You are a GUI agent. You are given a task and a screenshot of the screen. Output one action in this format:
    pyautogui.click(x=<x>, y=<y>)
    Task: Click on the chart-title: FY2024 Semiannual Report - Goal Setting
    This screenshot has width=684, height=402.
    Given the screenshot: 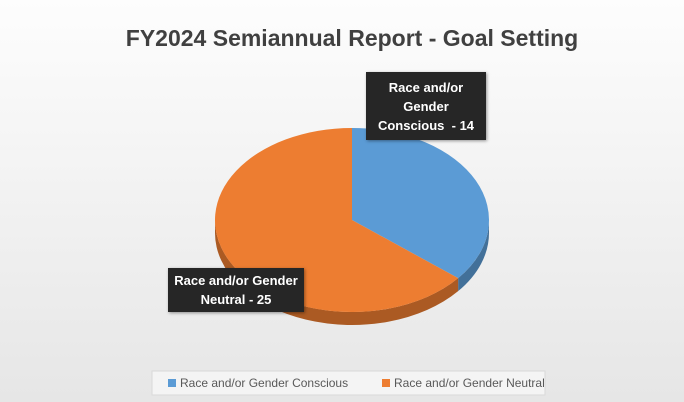 What is the action you would take?
    pyautogui.click(x=352, y=38)
    